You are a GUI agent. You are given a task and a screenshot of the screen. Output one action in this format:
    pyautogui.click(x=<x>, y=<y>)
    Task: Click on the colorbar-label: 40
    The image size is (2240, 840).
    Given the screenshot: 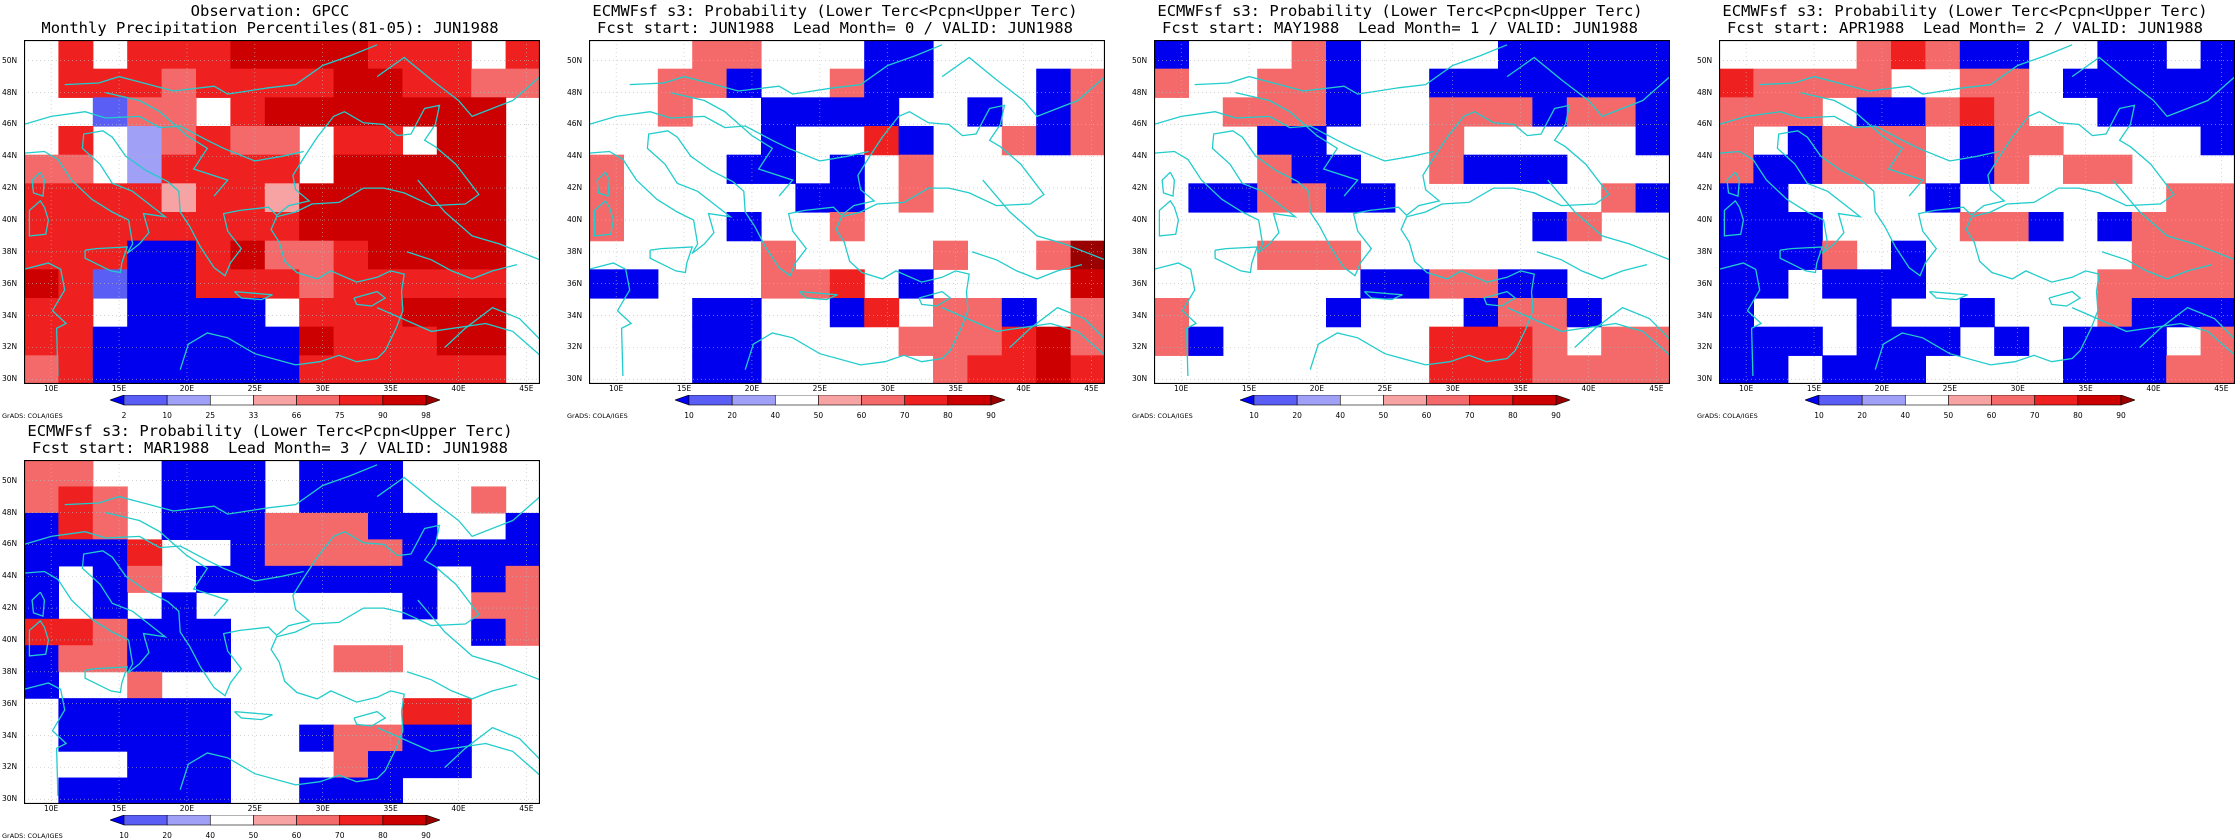 What is the action you would take?
    pyautogui.click(x=210, y=835)
    